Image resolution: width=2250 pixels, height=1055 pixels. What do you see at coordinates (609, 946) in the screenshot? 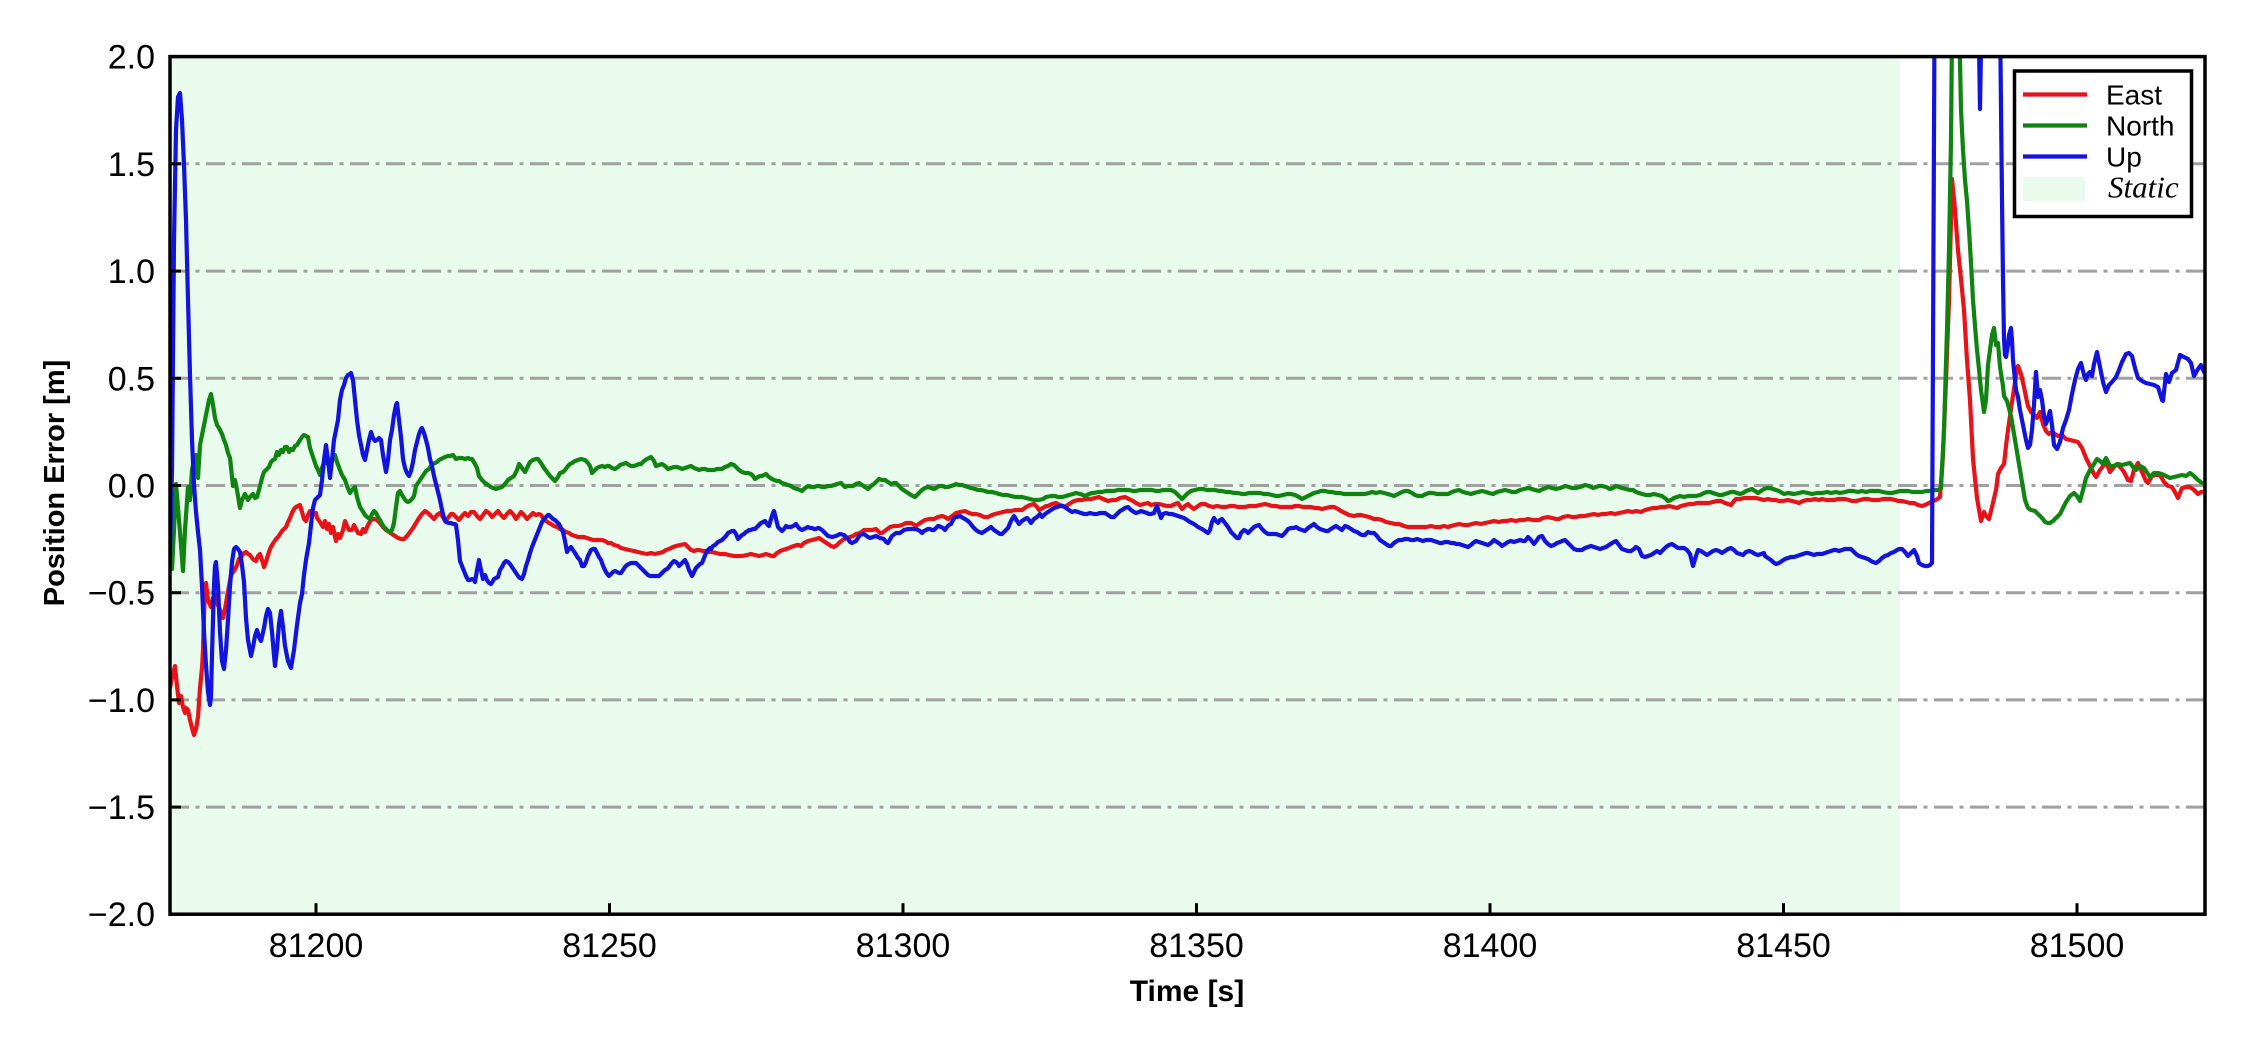
I see `svg-text: 81250` at bounding box center [609, 946].